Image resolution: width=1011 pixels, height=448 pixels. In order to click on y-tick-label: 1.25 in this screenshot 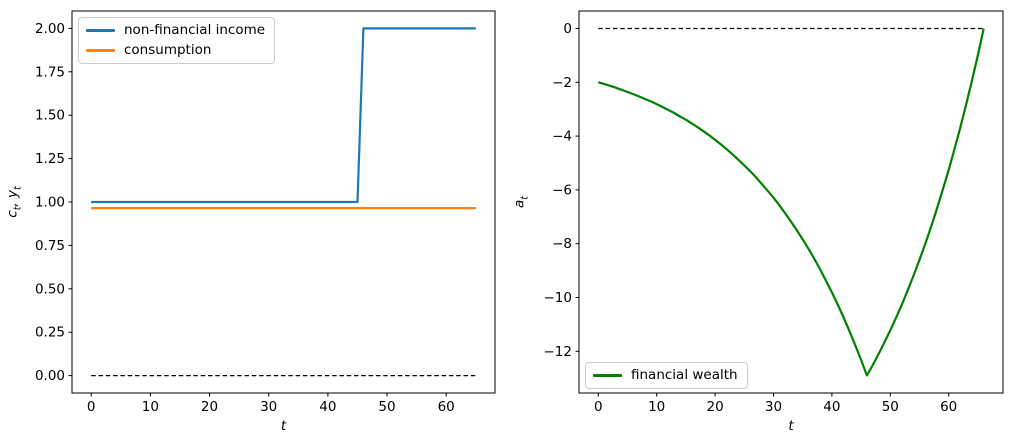, I will do `click(50, 159)`.